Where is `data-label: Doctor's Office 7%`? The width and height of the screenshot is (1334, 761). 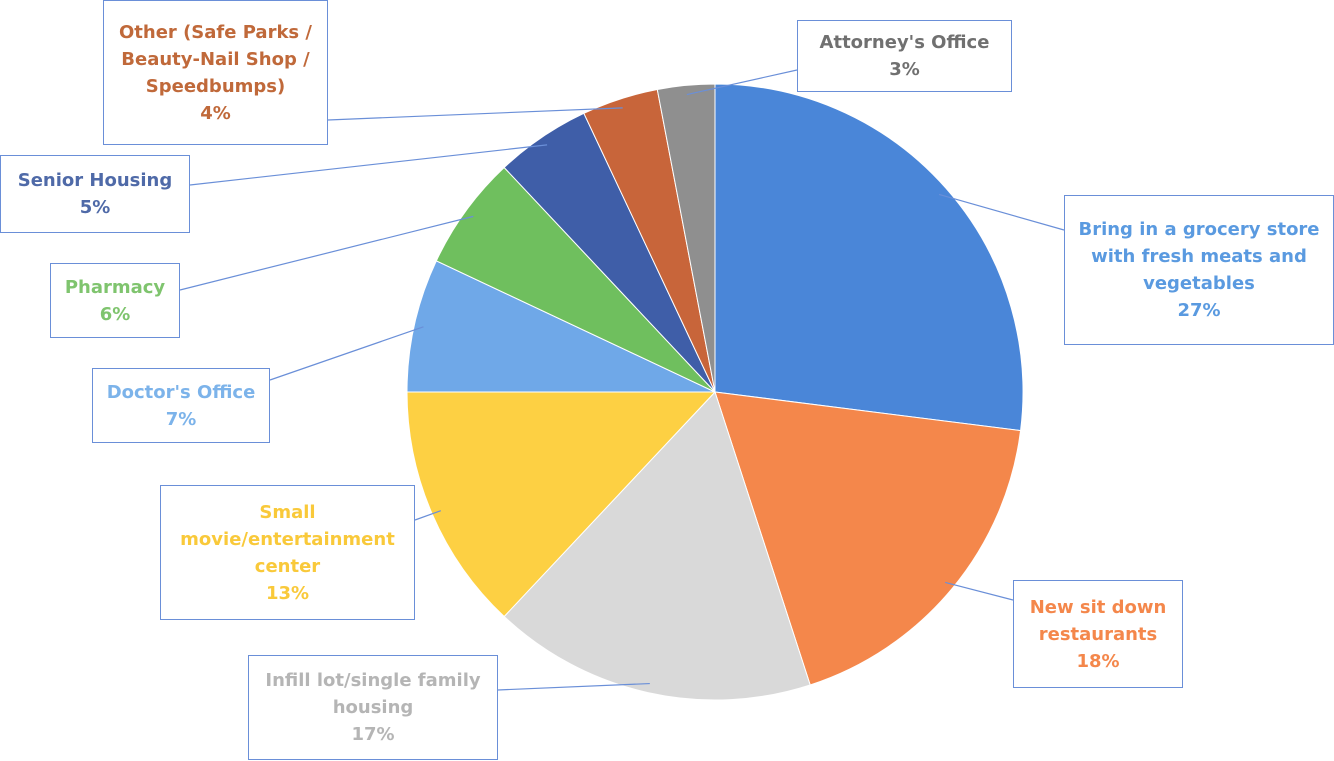 data-label: Doctor's Office 7% is located at coordinates (181, 405).